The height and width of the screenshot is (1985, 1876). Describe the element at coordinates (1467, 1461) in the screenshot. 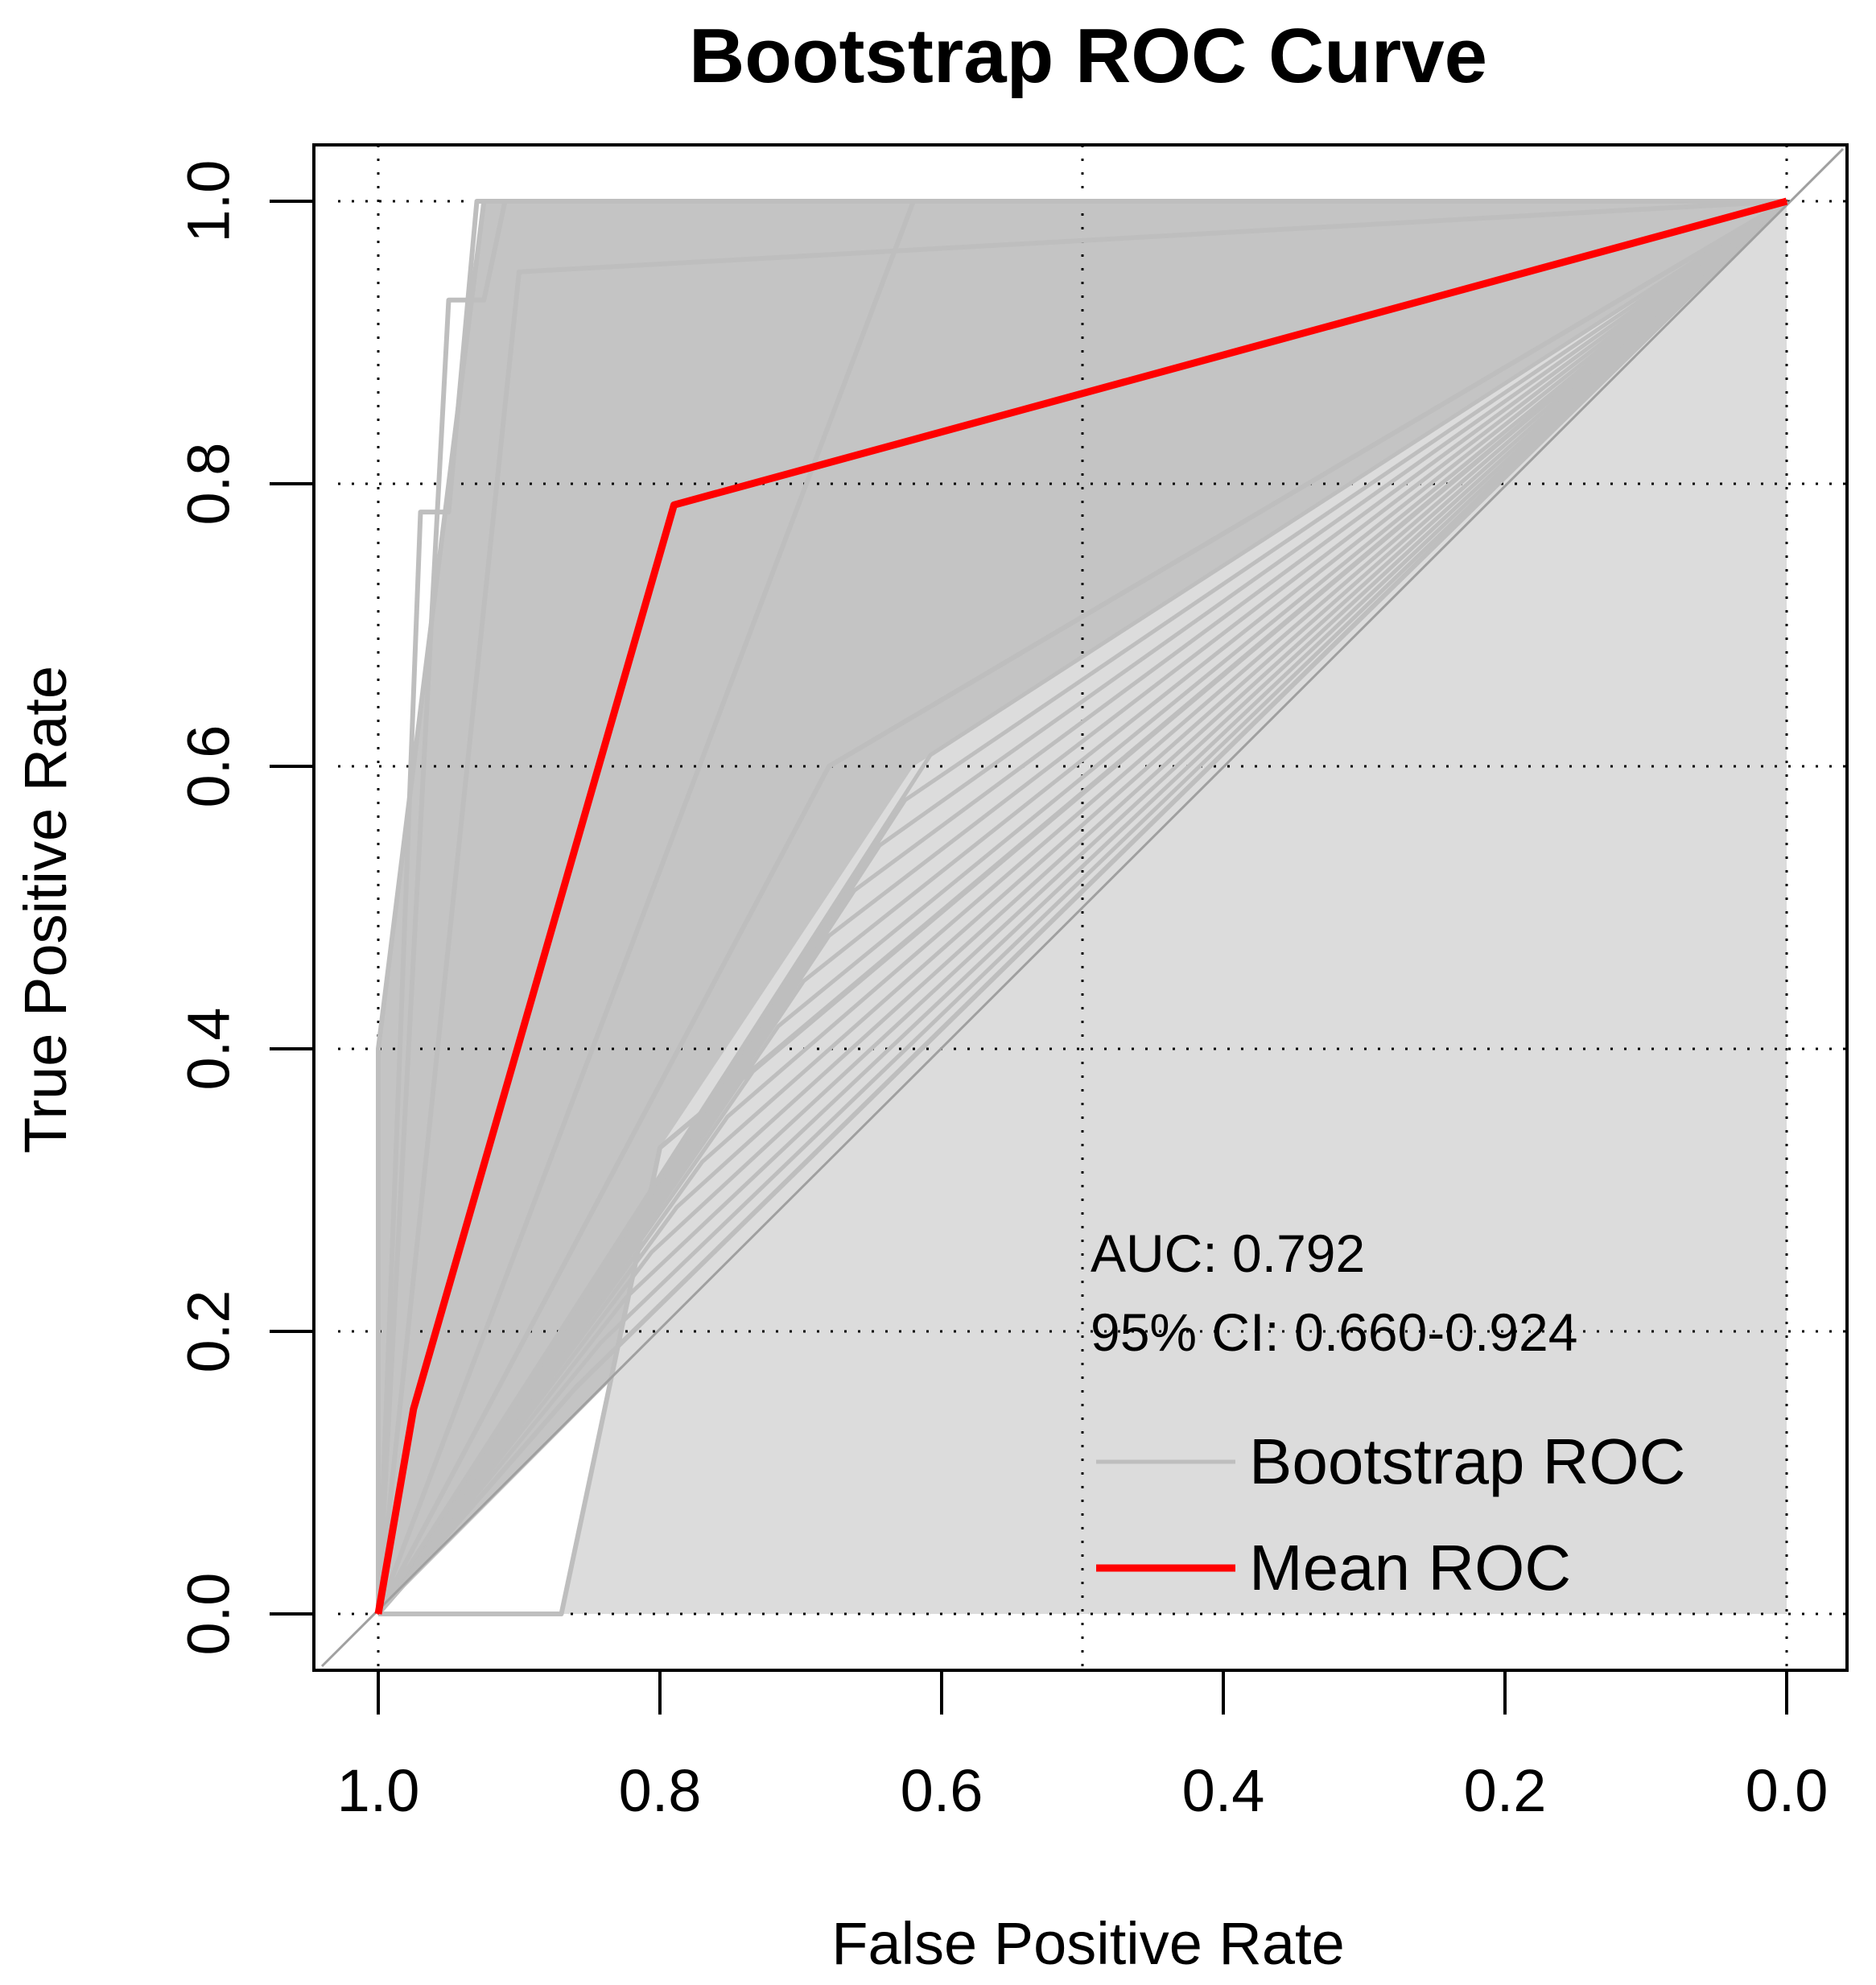

I see `legend-label-bootstrap: Bootstrap ROC` at that location.